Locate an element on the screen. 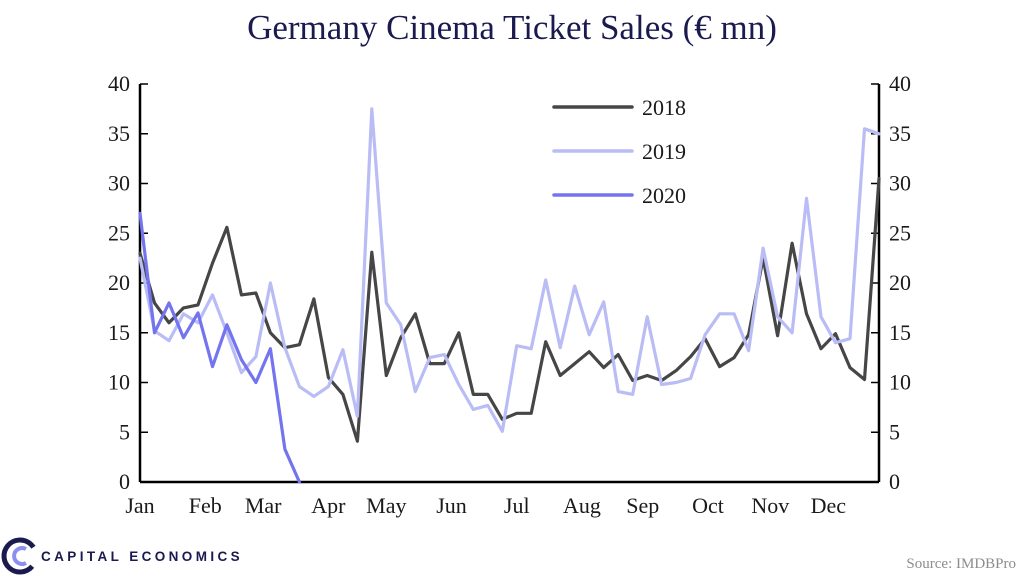 This screenshot has height=583, width=1024. y-tick-label-left: 40 is located at coordinates (119, 83).